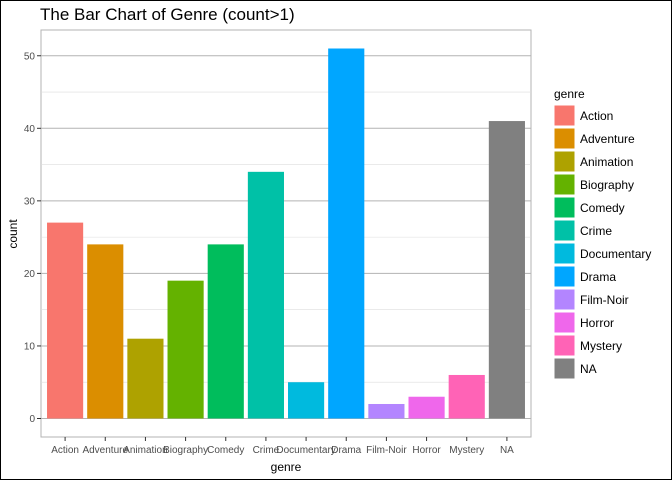 The image size is (672, 480). What do you see at coordinates (615, 254) in the screenshot?
I see `legend-label: Documentary` at bounding box center [615, 254].